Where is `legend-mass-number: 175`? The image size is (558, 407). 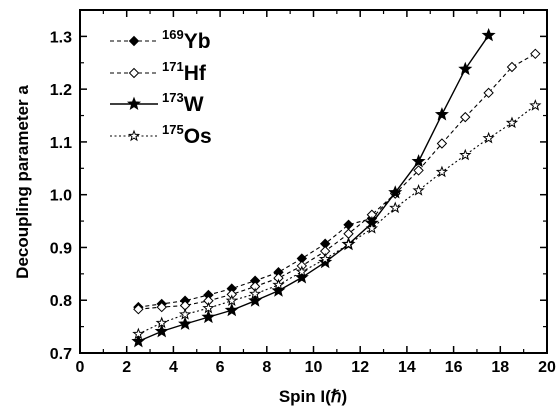
legend-mass-number: 175 is located at coordinates (173, 129).